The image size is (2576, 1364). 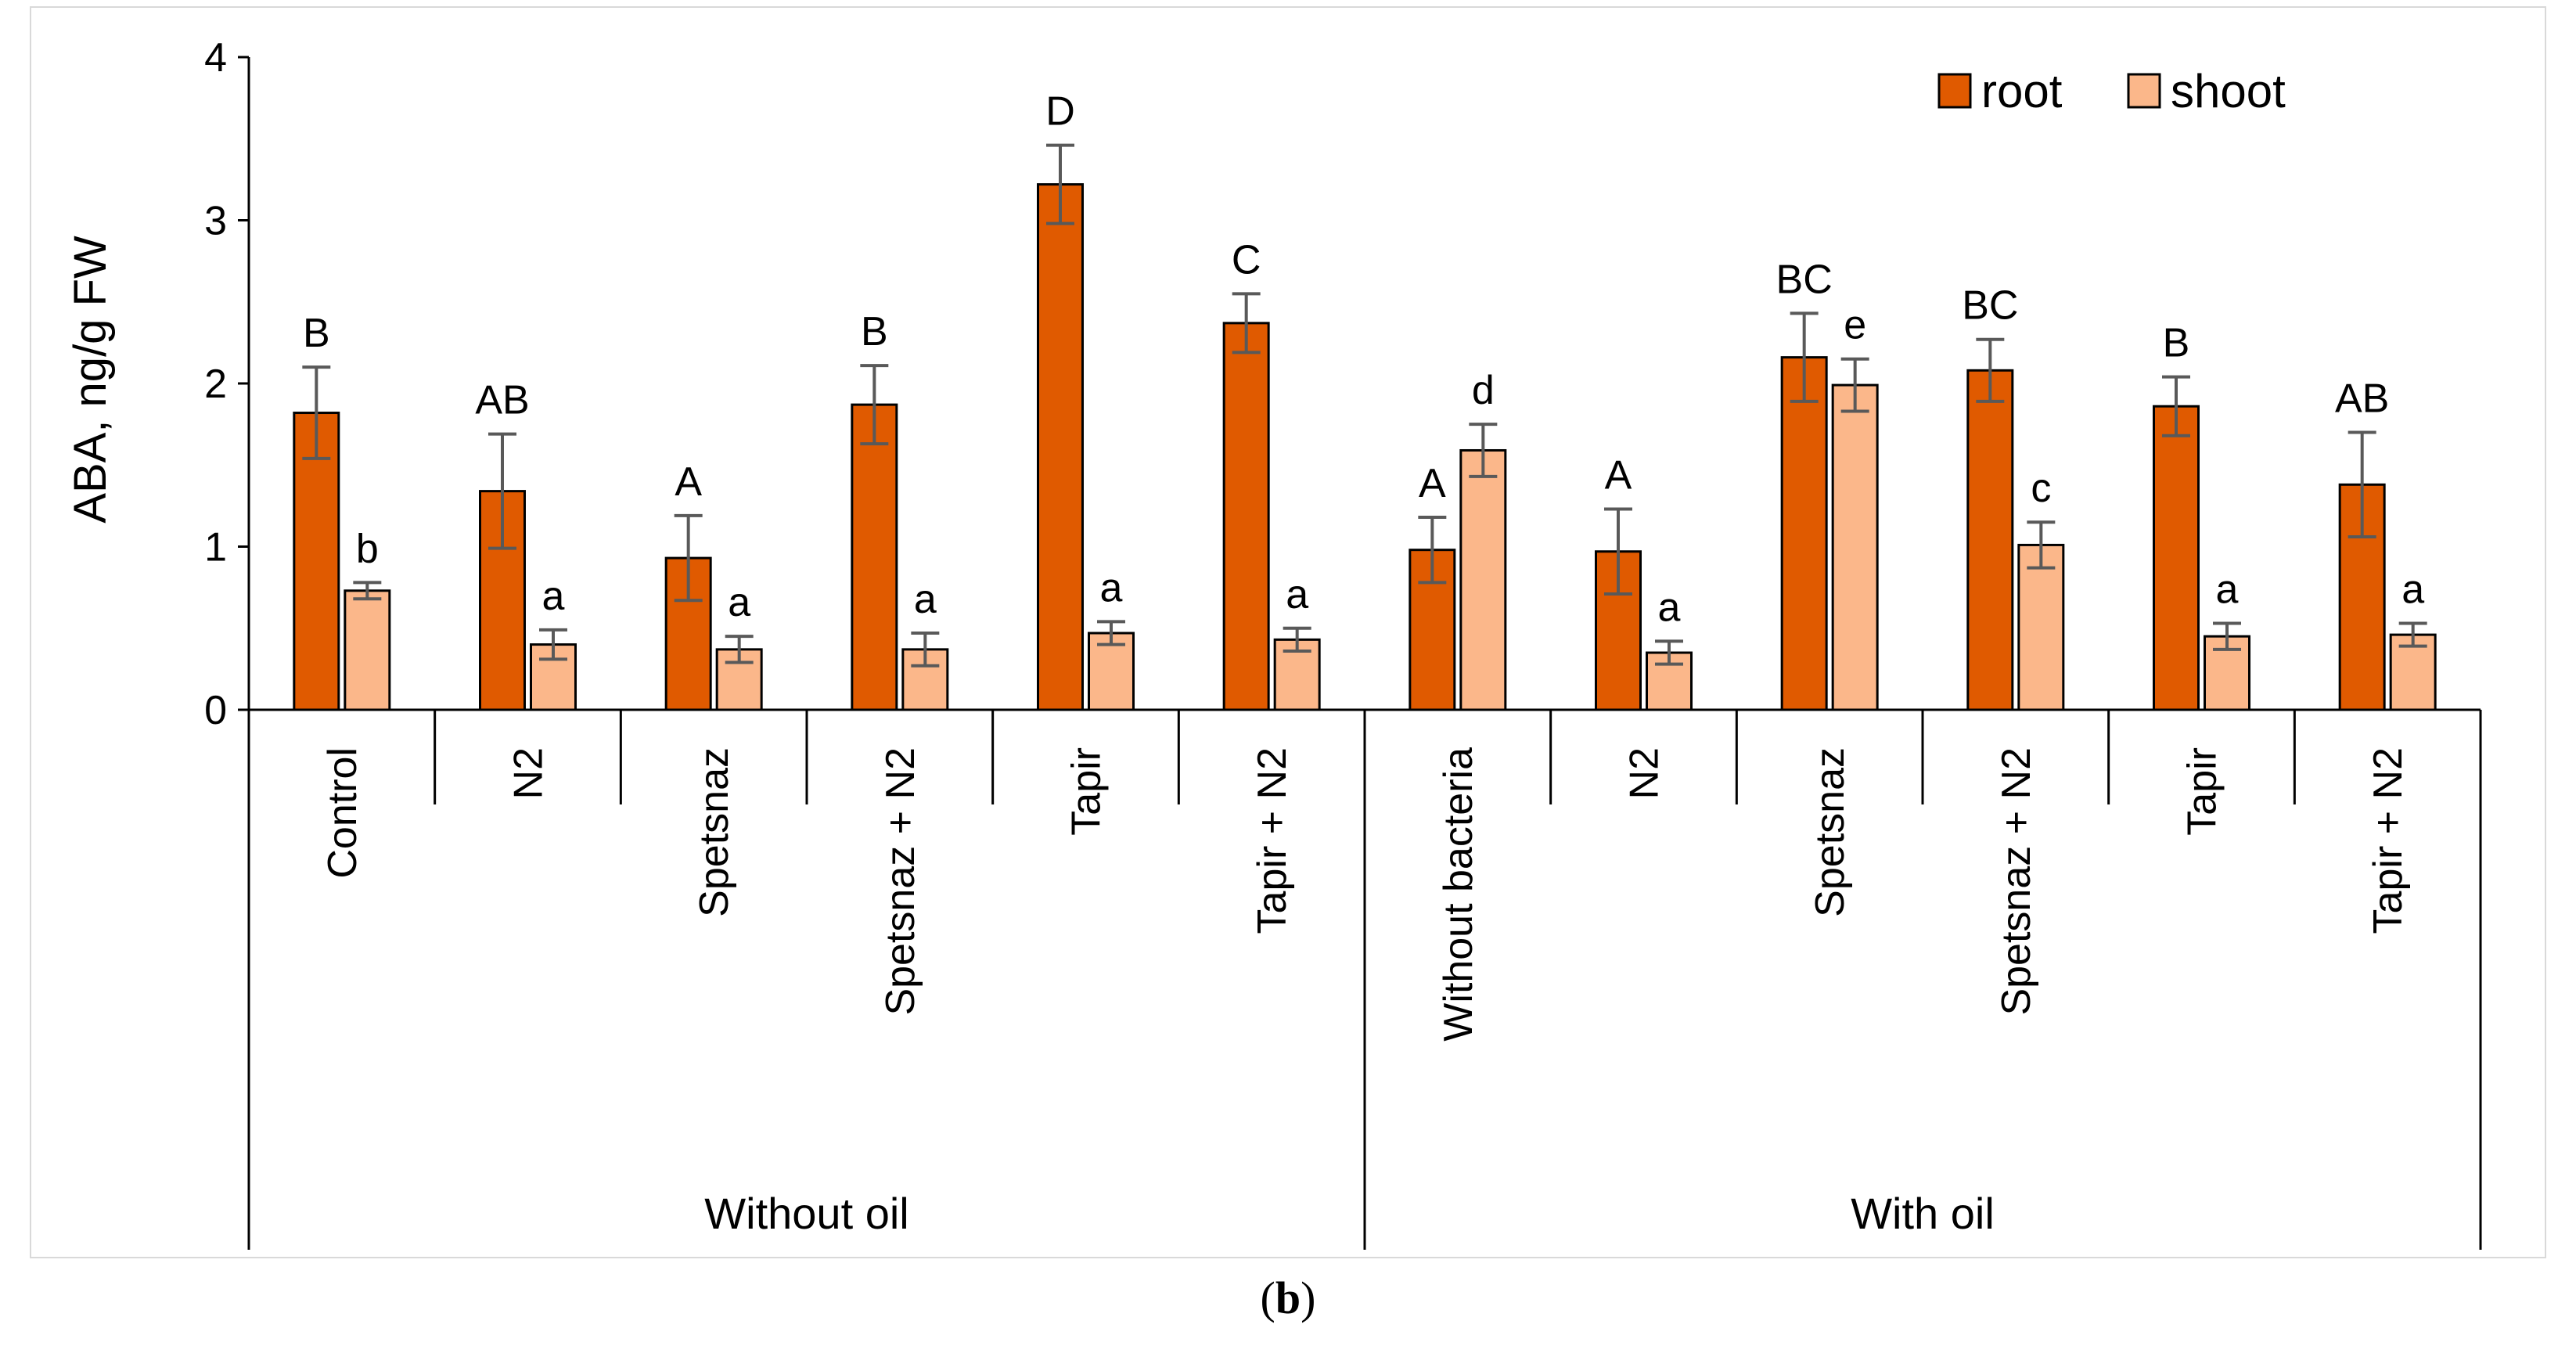 What do you see at coordinates (91, 380) in the screenshot?
I see `y-axis-title: ABA, ng/g FW` at bounding box center [91, 380].